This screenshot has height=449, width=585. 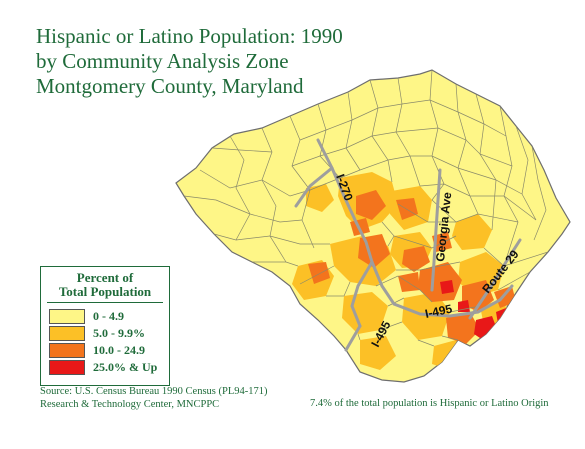 I want to click on legend-item: 5.0 - 9.9%, so click(x=105, y=333).